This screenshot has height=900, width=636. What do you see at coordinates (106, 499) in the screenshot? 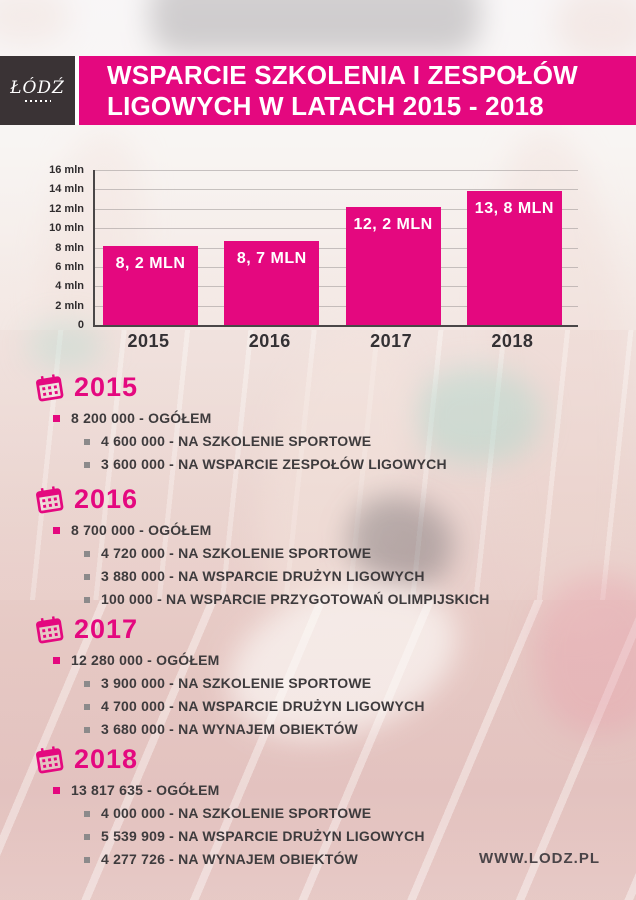
I see `section-year-label: 2016` at bounding box center [106, 499].